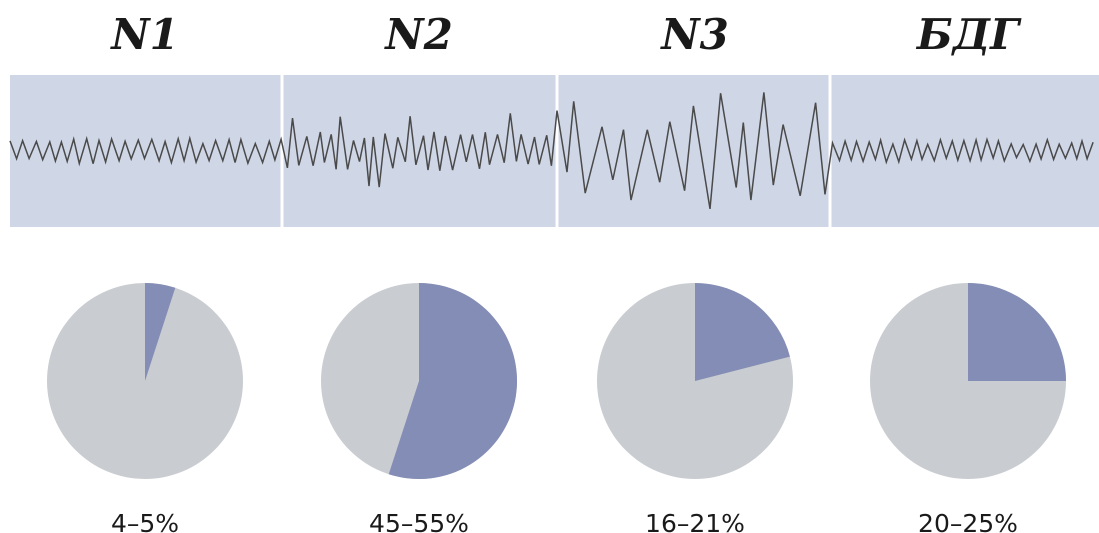  I want to click on percentage-label: 16–21%, so click(695, 521).